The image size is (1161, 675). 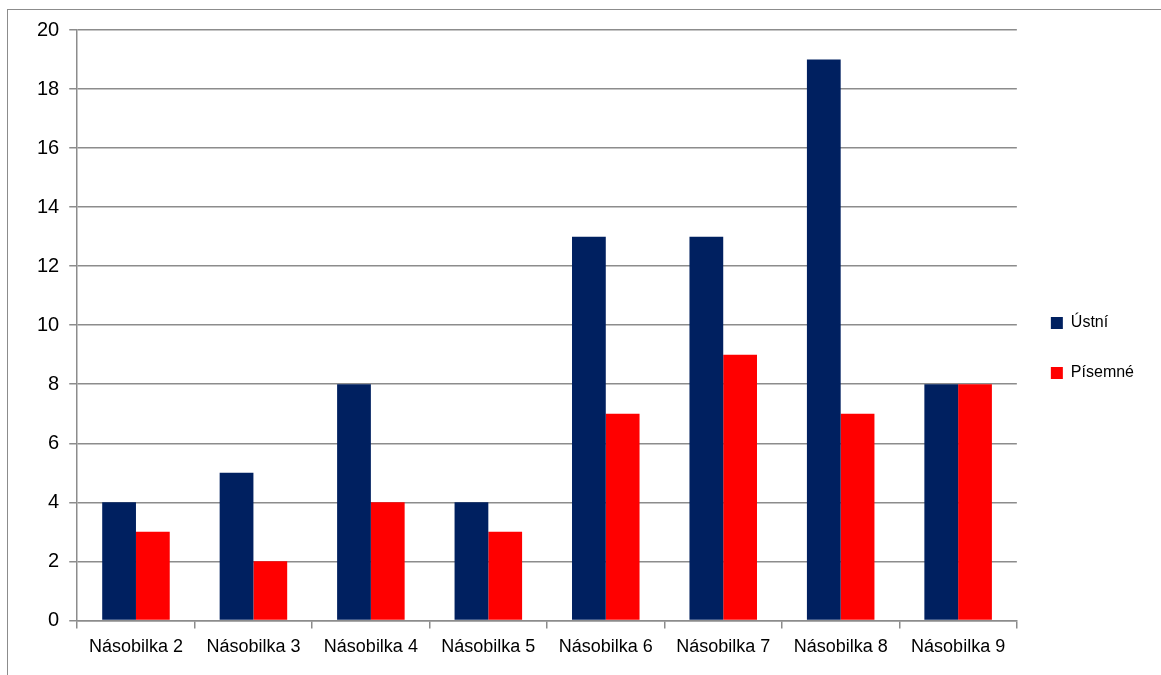 I want to click on y-tick-label: 16, so click(x=48, y=146).